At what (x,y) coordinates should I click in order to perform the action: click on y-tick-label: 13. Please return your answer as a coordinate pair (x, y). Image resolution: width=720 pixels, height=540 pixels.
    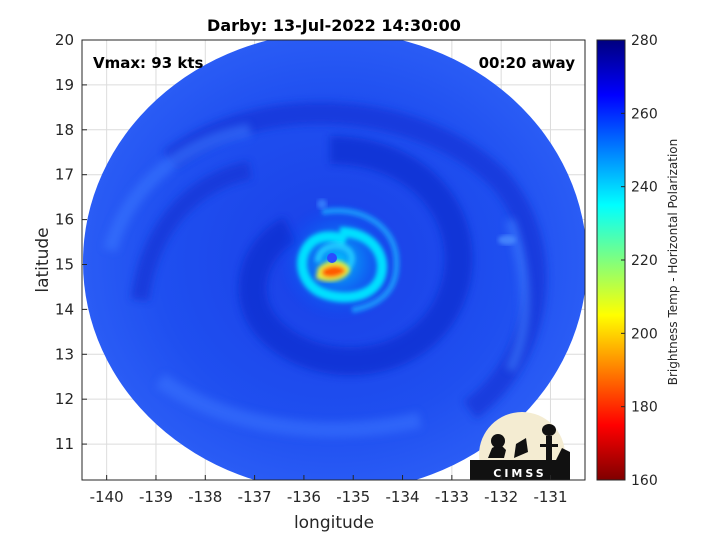
    Looking at the image, I should click on (64, 354).